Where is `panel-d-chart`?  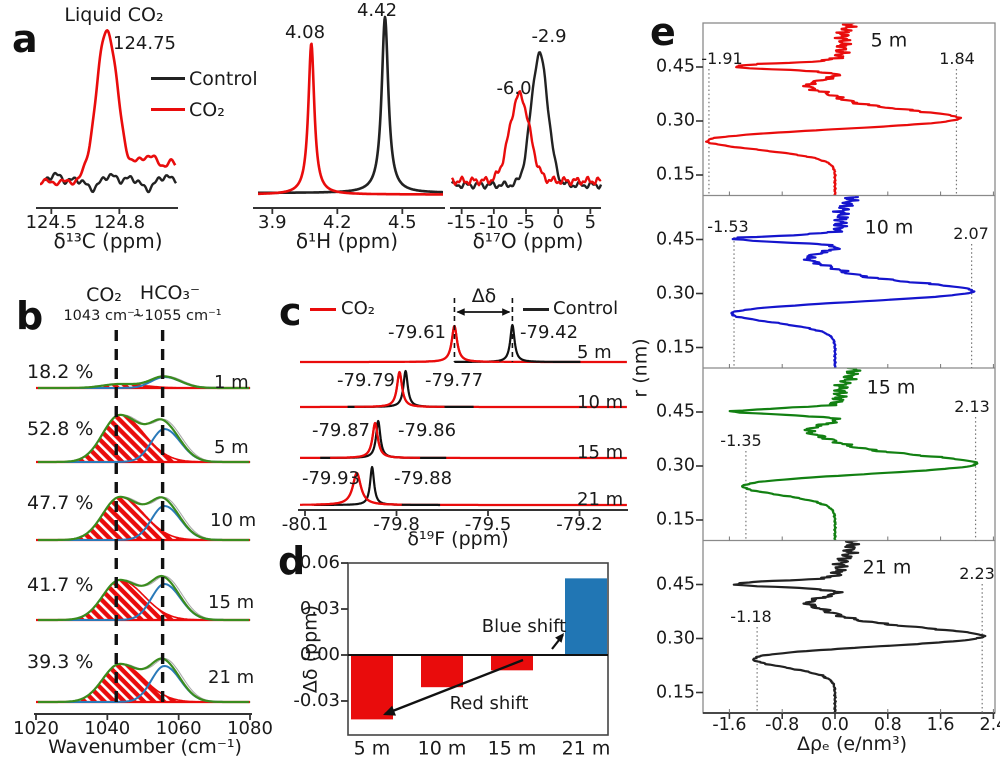
panel-d-chart is located at coordinates (475, 649).